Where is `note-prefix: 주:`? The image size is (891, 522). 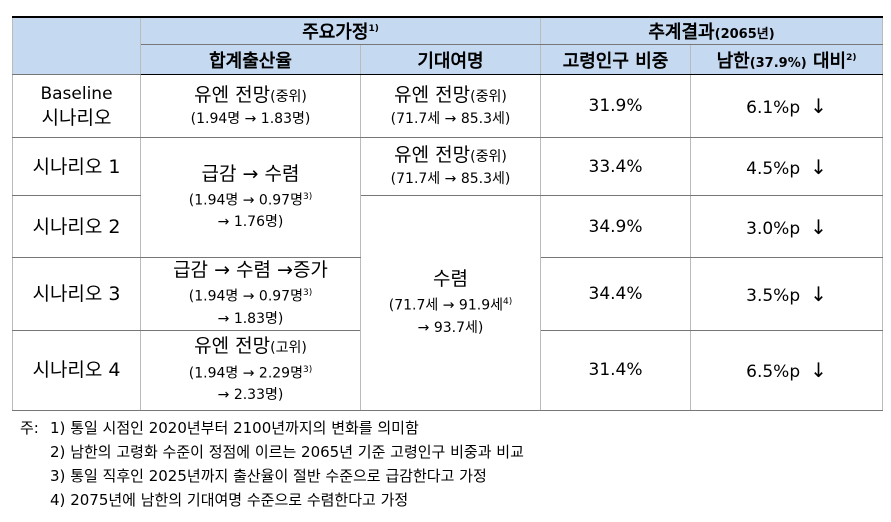 note-prefix: 주: is located at coordinates (29, 428).